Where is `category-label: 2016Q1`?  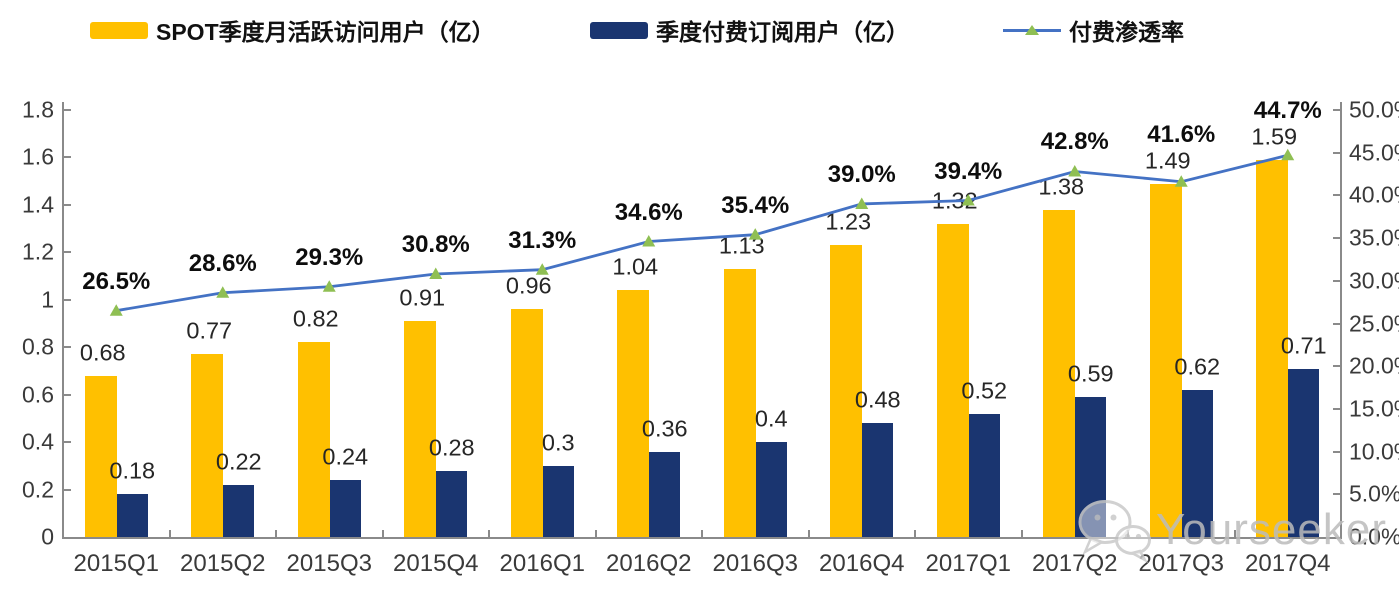 category-label: 2016Q1 is located at coordinates (542, 563).